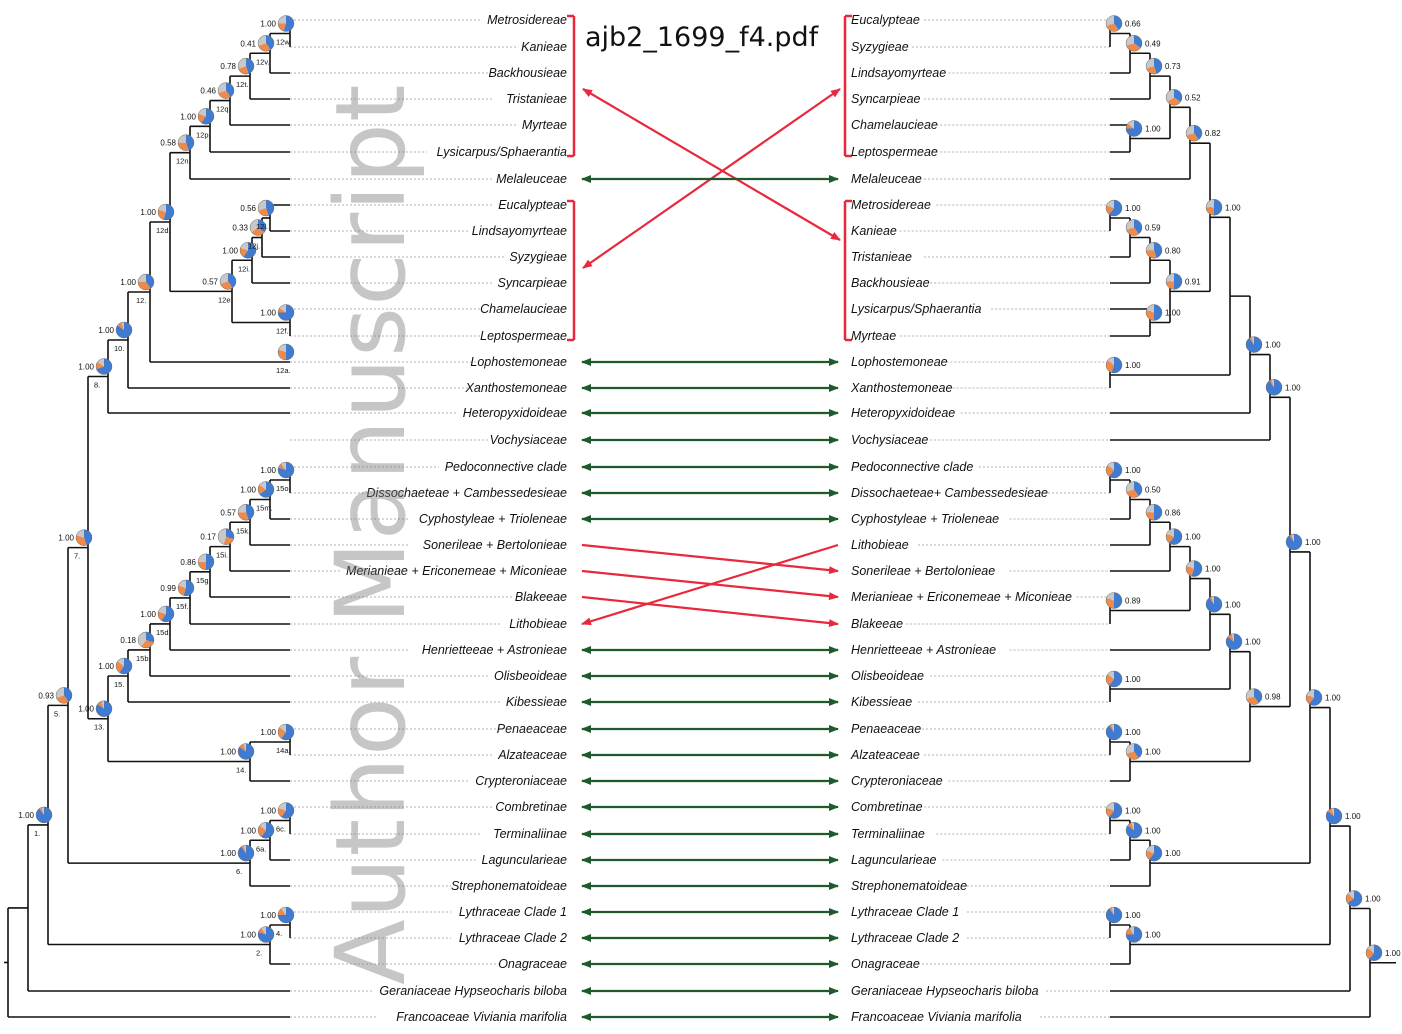 Image resolution: width=1402 pixels, height=1034 pixels. What do you see at coordinates (467, 493) in the screenshot?
I see `left-taxon-label: Dissochaeteae + Cambessedesieae` at bounding box center [467, 493].